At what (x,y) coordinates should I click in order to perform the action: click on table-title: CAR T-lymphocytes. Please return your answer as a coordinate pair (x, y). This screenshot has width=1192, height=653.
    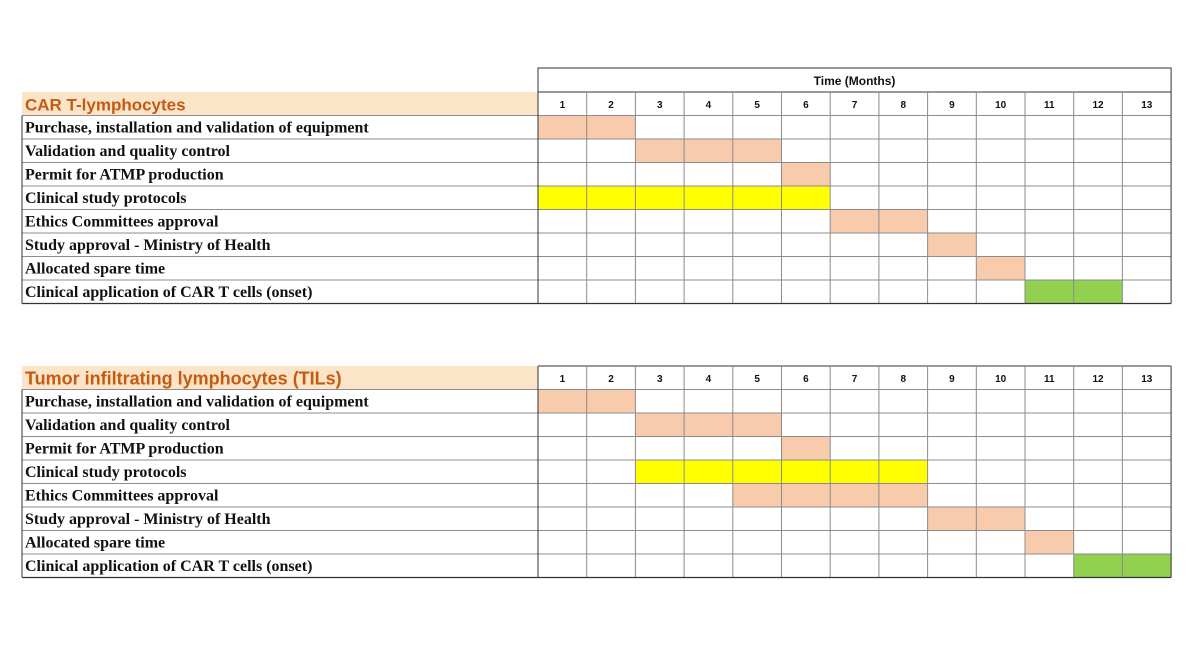
    Looking at the image, I should click on (105, 105).